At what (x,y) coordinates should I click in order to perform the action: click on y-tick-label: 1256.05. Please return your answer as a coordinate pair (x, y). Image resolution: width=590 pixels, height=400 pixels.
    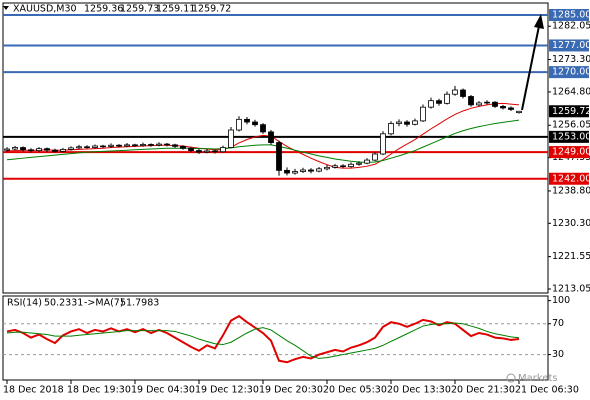
    Looking at the image, I should click on (571, 125).